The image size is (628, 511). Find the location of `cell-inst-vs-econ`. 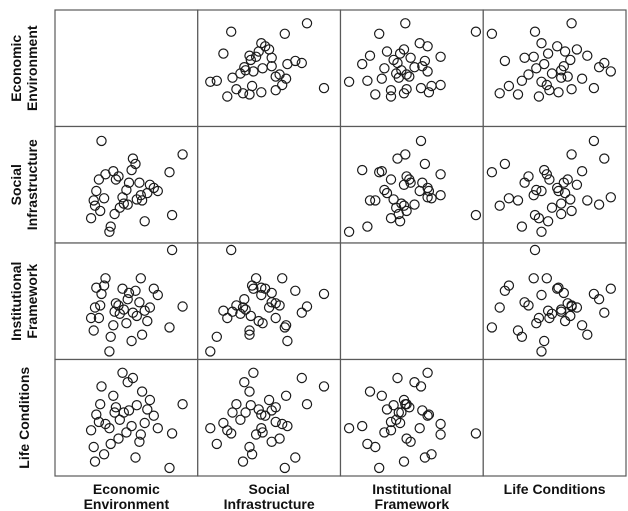

cell-inst-vs-econ is located at coordinates (126, 301).